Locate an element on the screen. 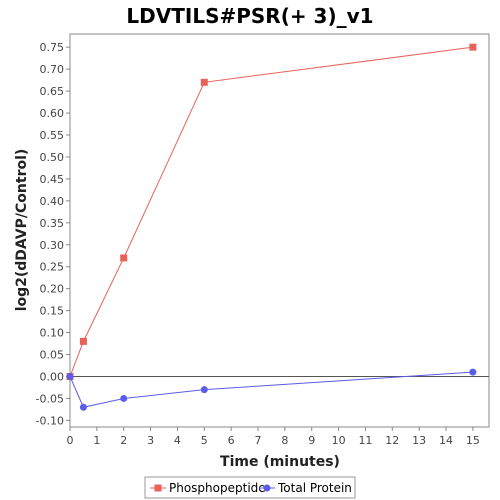 The image size is (500, 500). legend-box is located at coordinates (250, 487).